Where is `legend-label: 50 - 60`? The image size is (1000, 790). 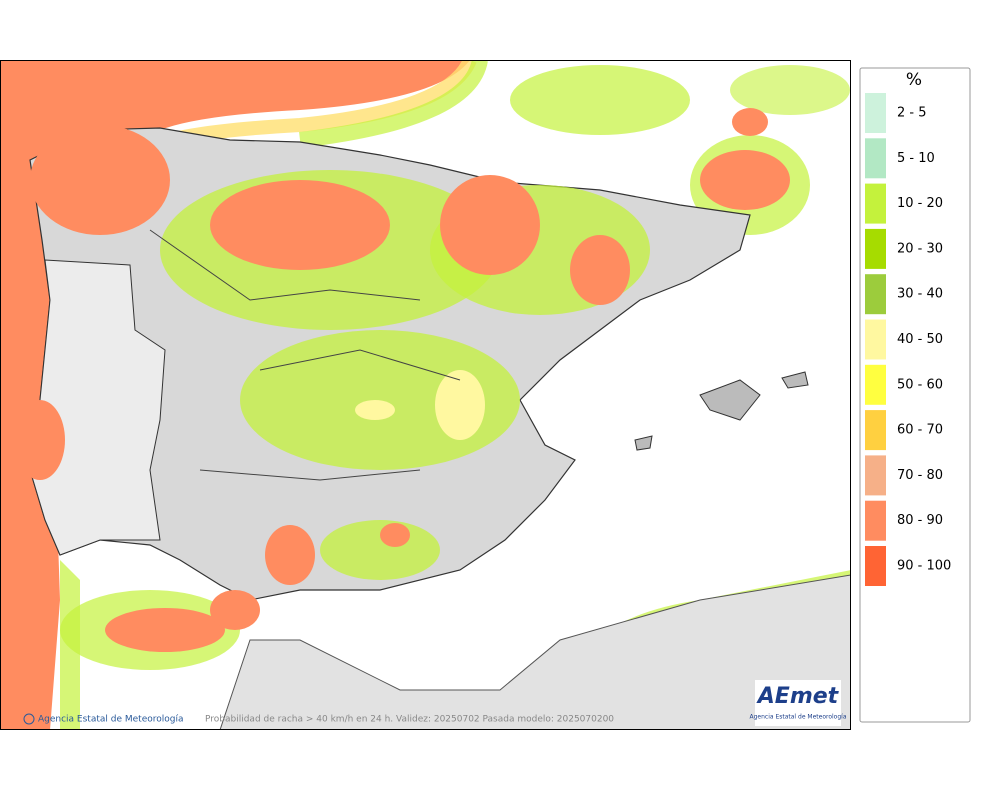 legend-label: 50 - 60 is located at coordinates (920, 384).